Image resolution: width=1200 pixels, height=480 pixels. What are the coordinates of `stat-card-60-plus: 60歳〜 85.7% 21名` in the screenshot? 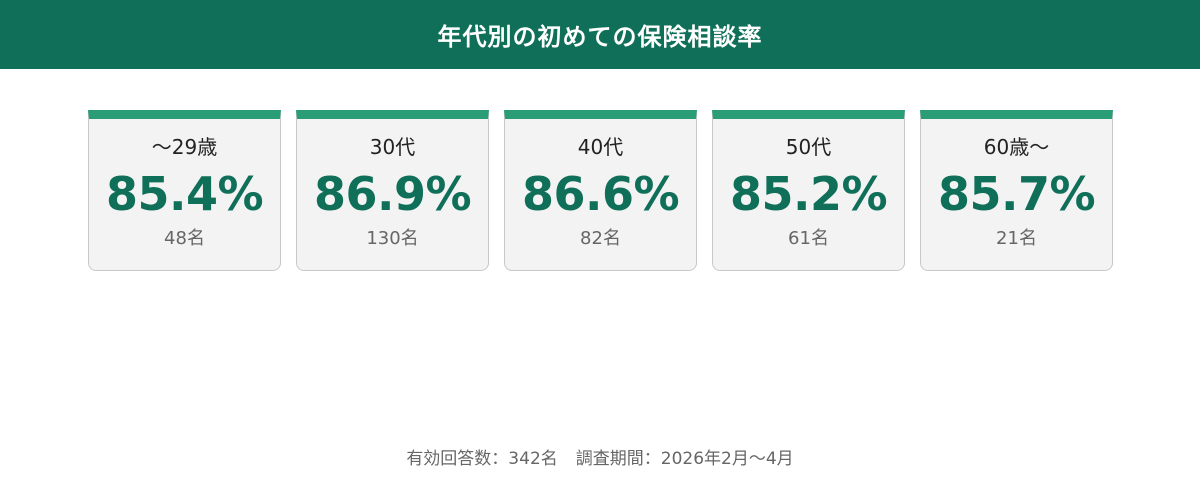 It's located at (1016, 190).